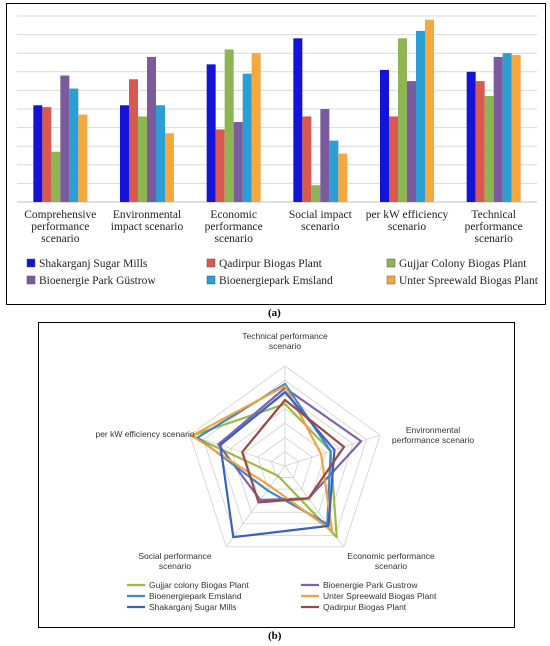  I want to click on radar-axis-label: per kW efficiency scenario, so click(144, 434).